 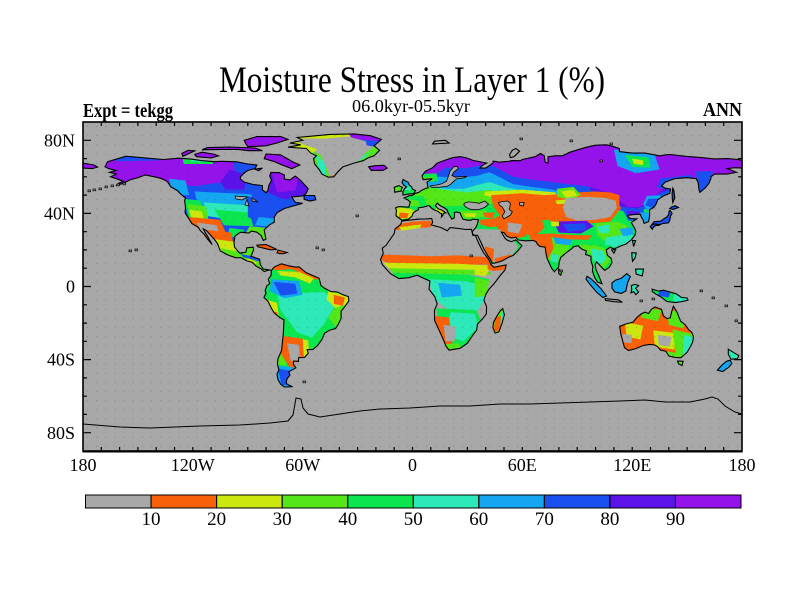 What do you see at coordinates (478, 519) in the screenshot?
I see `svg-text: 60` at bounding box center [478, 519].